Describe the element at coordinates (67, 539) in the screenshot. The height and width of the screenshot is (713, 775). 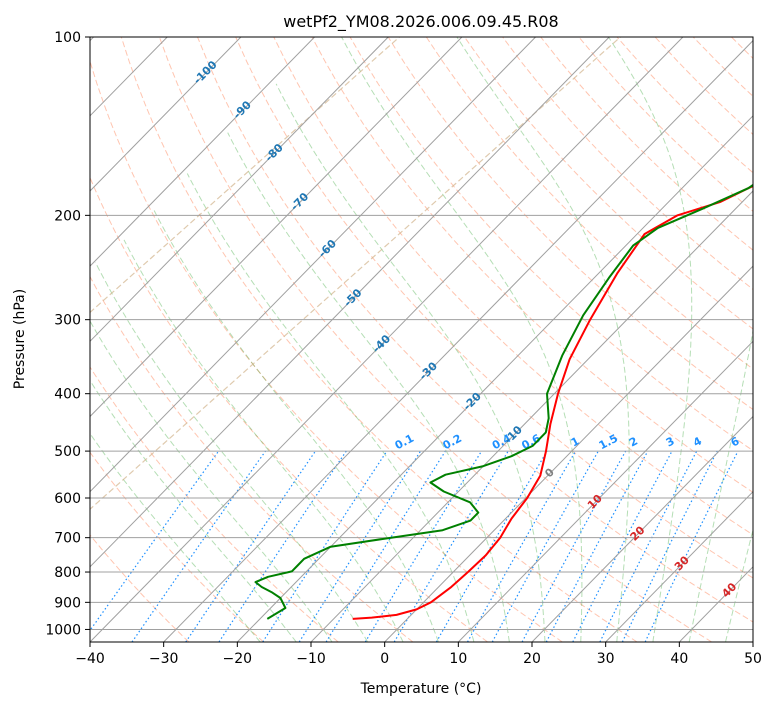
I see `y-tick-label: 700` at that location.